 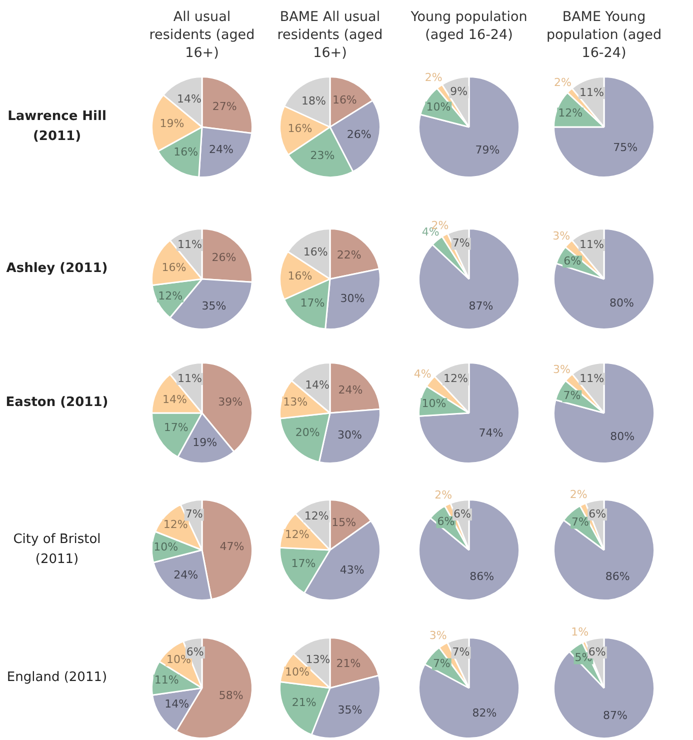 What do you see at coordinates (344, 523) in the screenshot?
I see `data-label: 15%` at bounding box center [344, 523].